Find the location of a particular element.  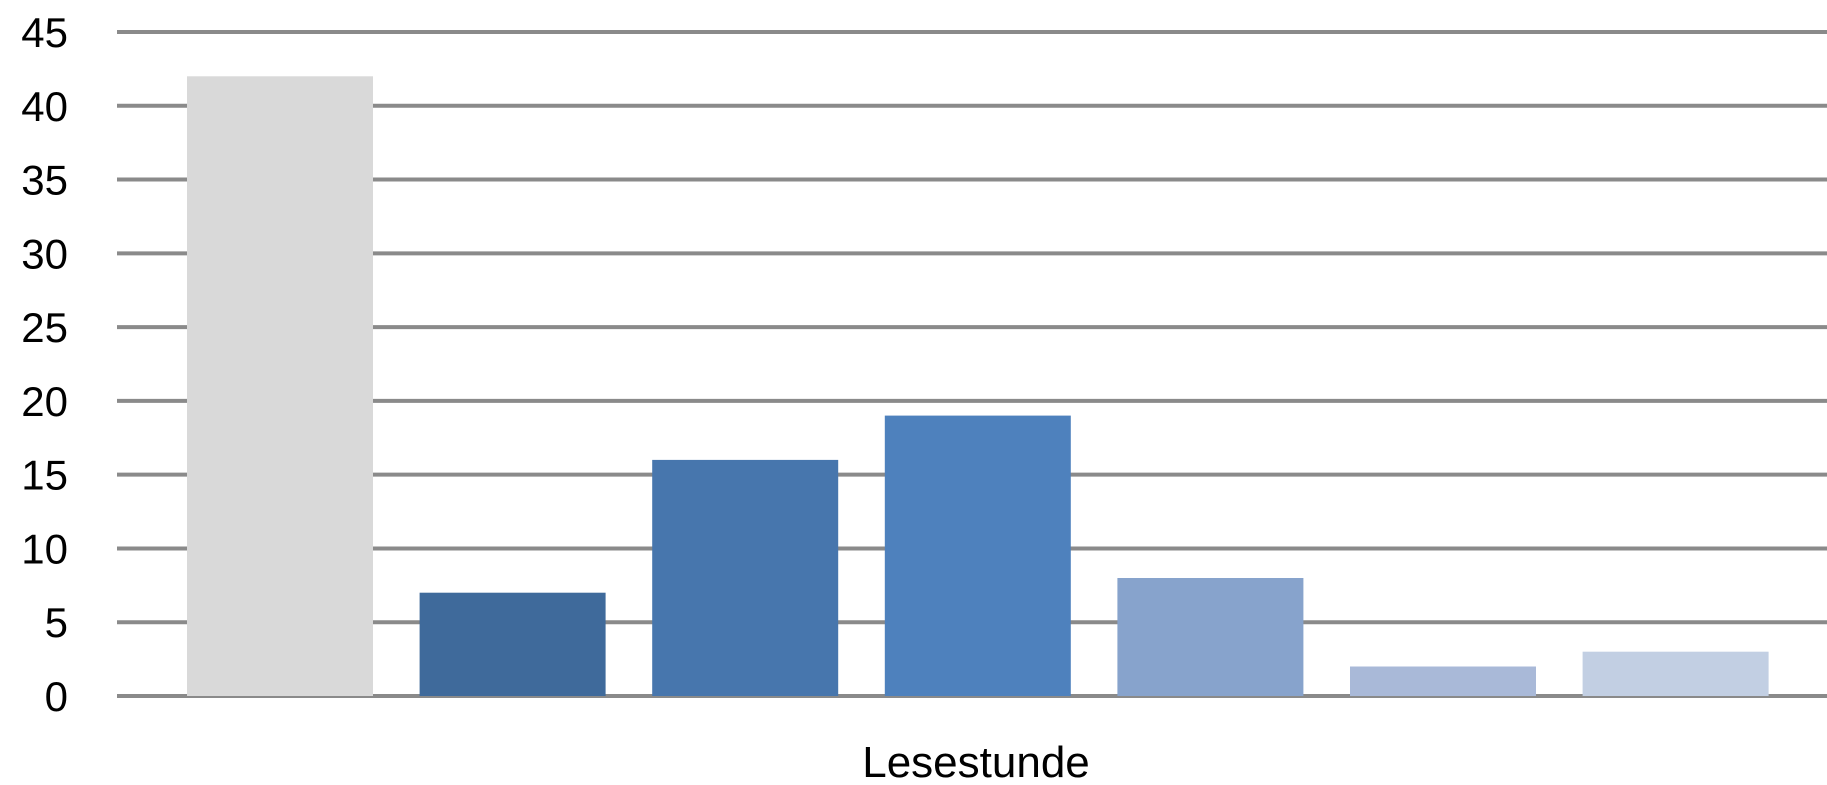

y-tick-label: 0 is located at coordinates (56, 696).